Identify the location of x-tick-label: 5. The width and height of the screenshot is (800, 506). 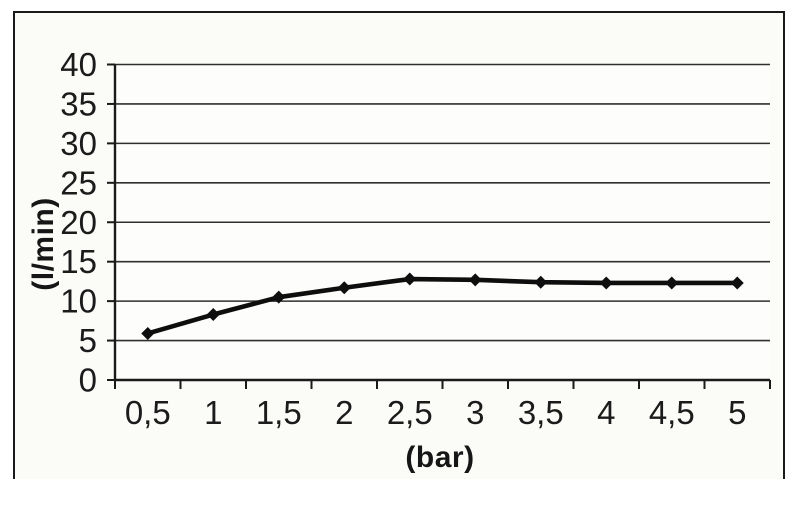
(737, 412).